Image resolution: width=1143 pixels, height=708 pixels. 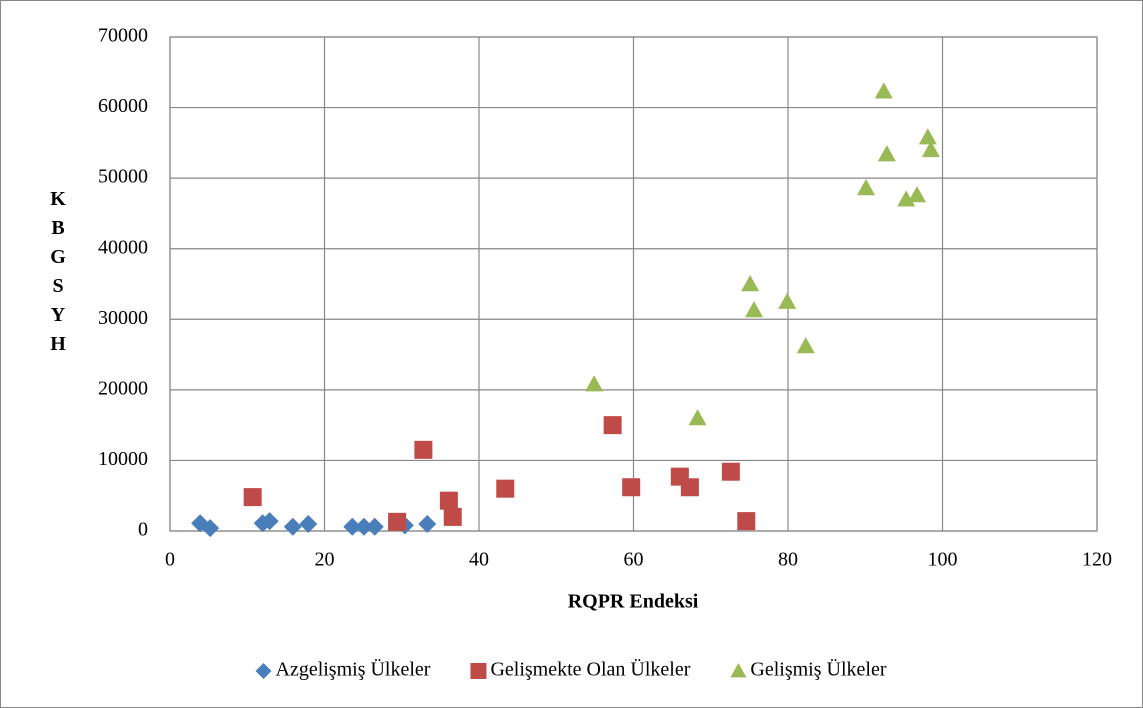 I want to click on legend-label: Azgelişmiş Ülkeler, so click(x=353, y=669).